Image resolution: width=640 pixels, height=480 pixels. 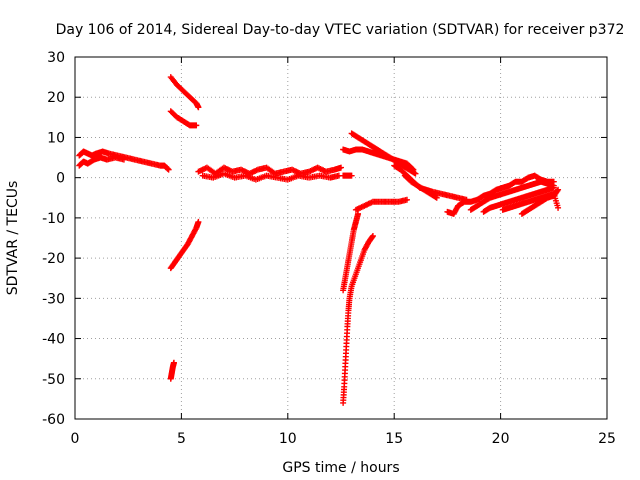 What do you see at coordinates (56, 98) in the screenshot?
I see `y-tick-label: 20` at bounding box center [56, 98].